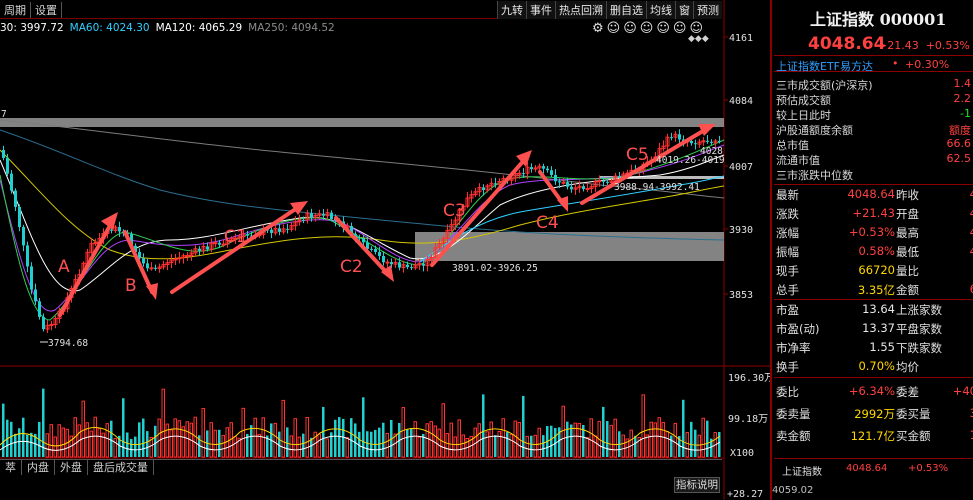 The image size is (973, 500). I want to click on stat-label-vs-yesterday: 较上日此时, so click(803, 115).